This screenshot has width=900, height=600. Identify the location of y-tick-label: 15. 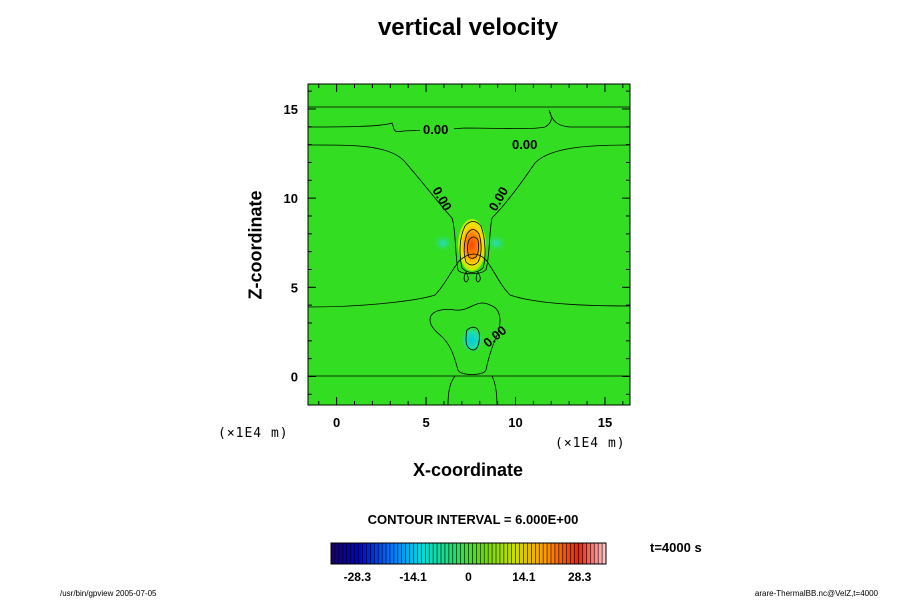
(291, 109).